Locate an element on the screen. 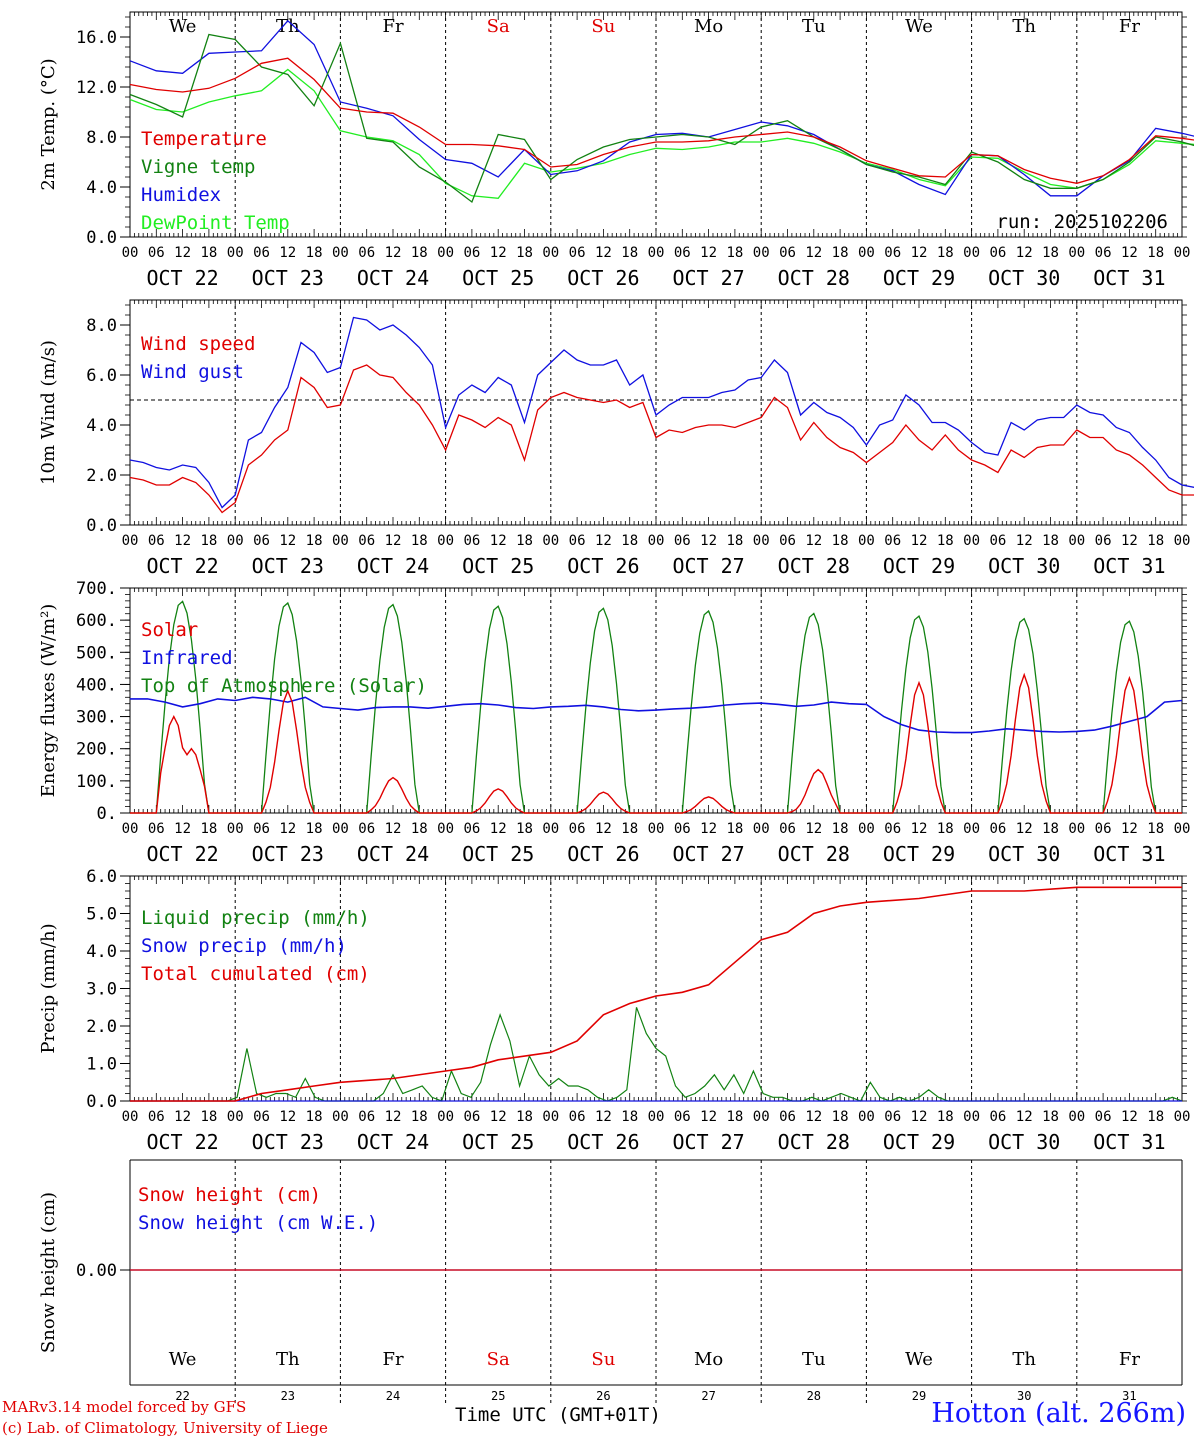 This screenshot has width=1194, height=1440. date-label: OCT 29 is located at coordinates (919, 278).